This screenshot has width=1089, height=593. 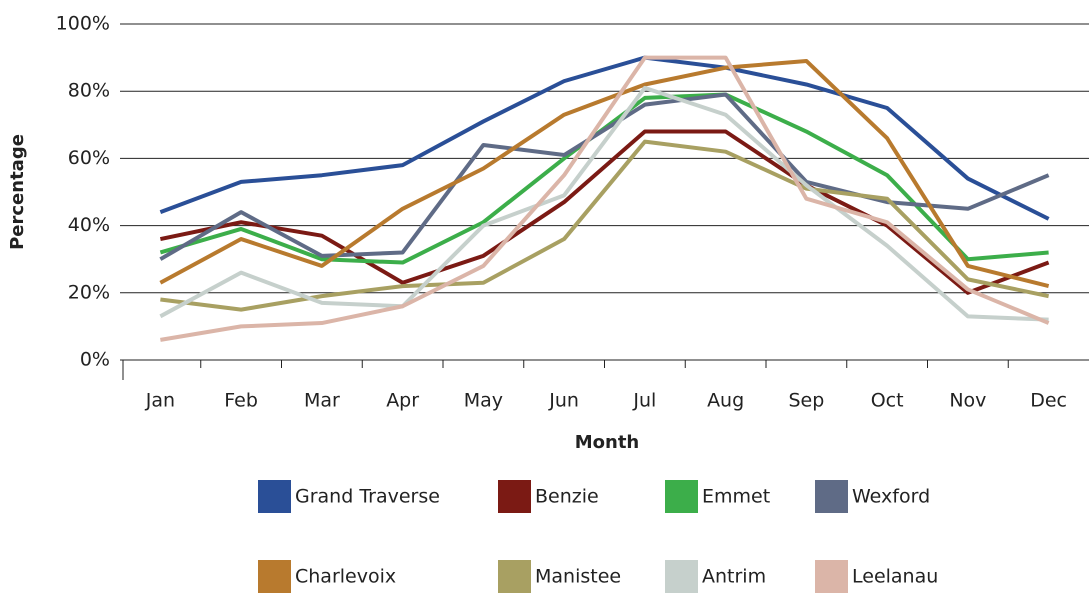 I want to click on x-axis-title: Month, so click(x=607, y=442).